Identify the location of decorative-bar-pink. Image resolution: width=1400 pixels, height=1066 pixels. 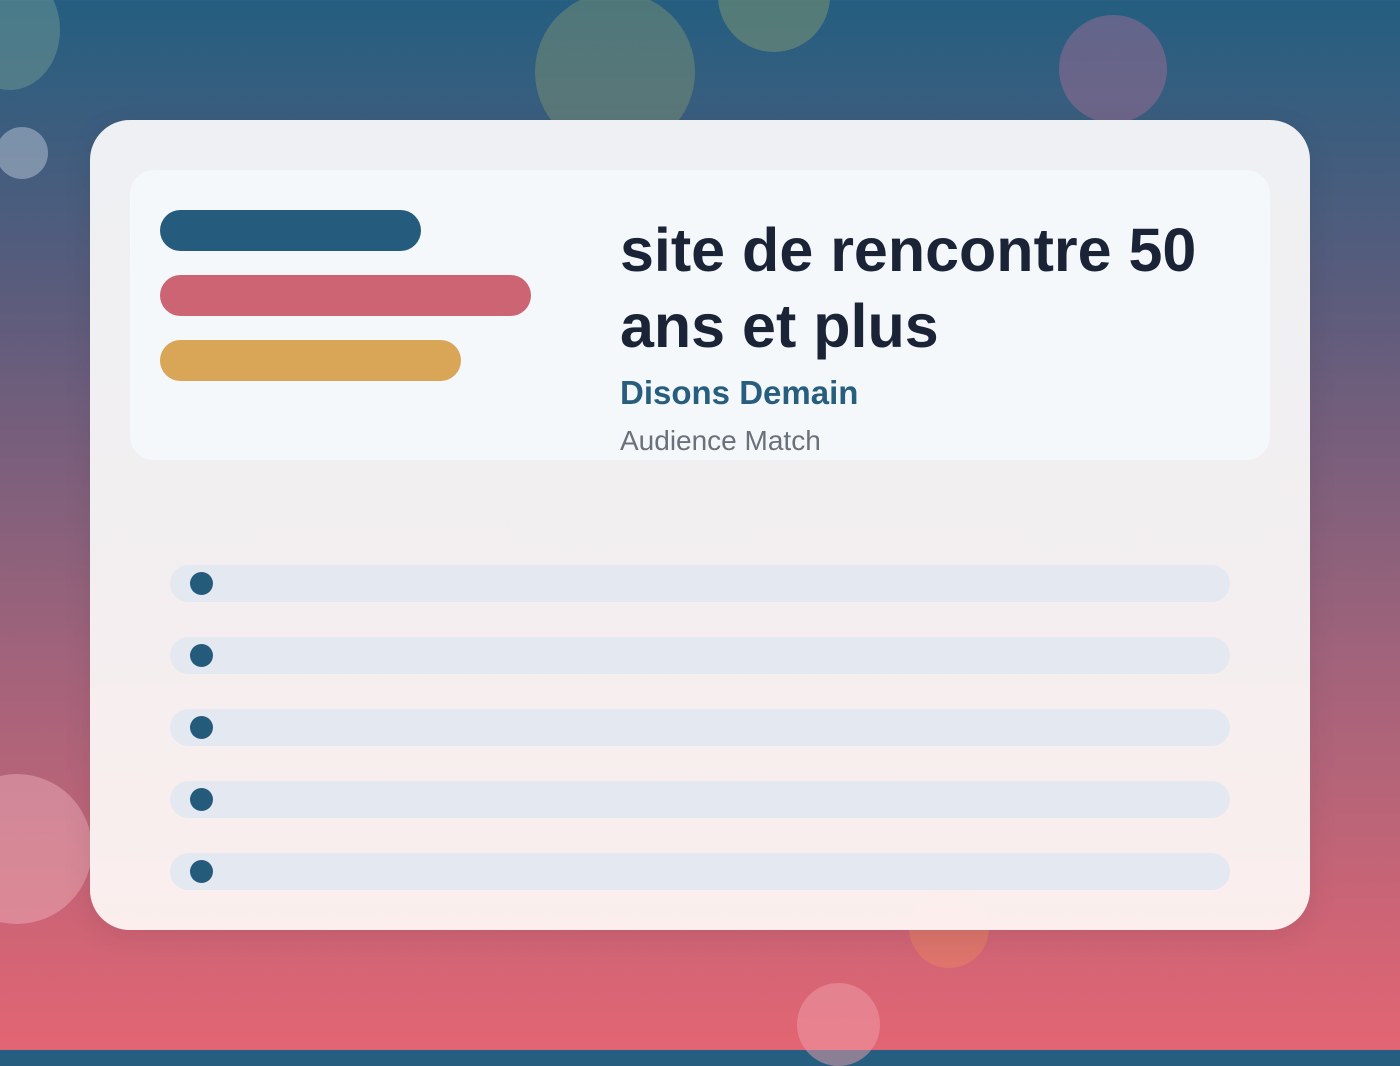
(345, 295).